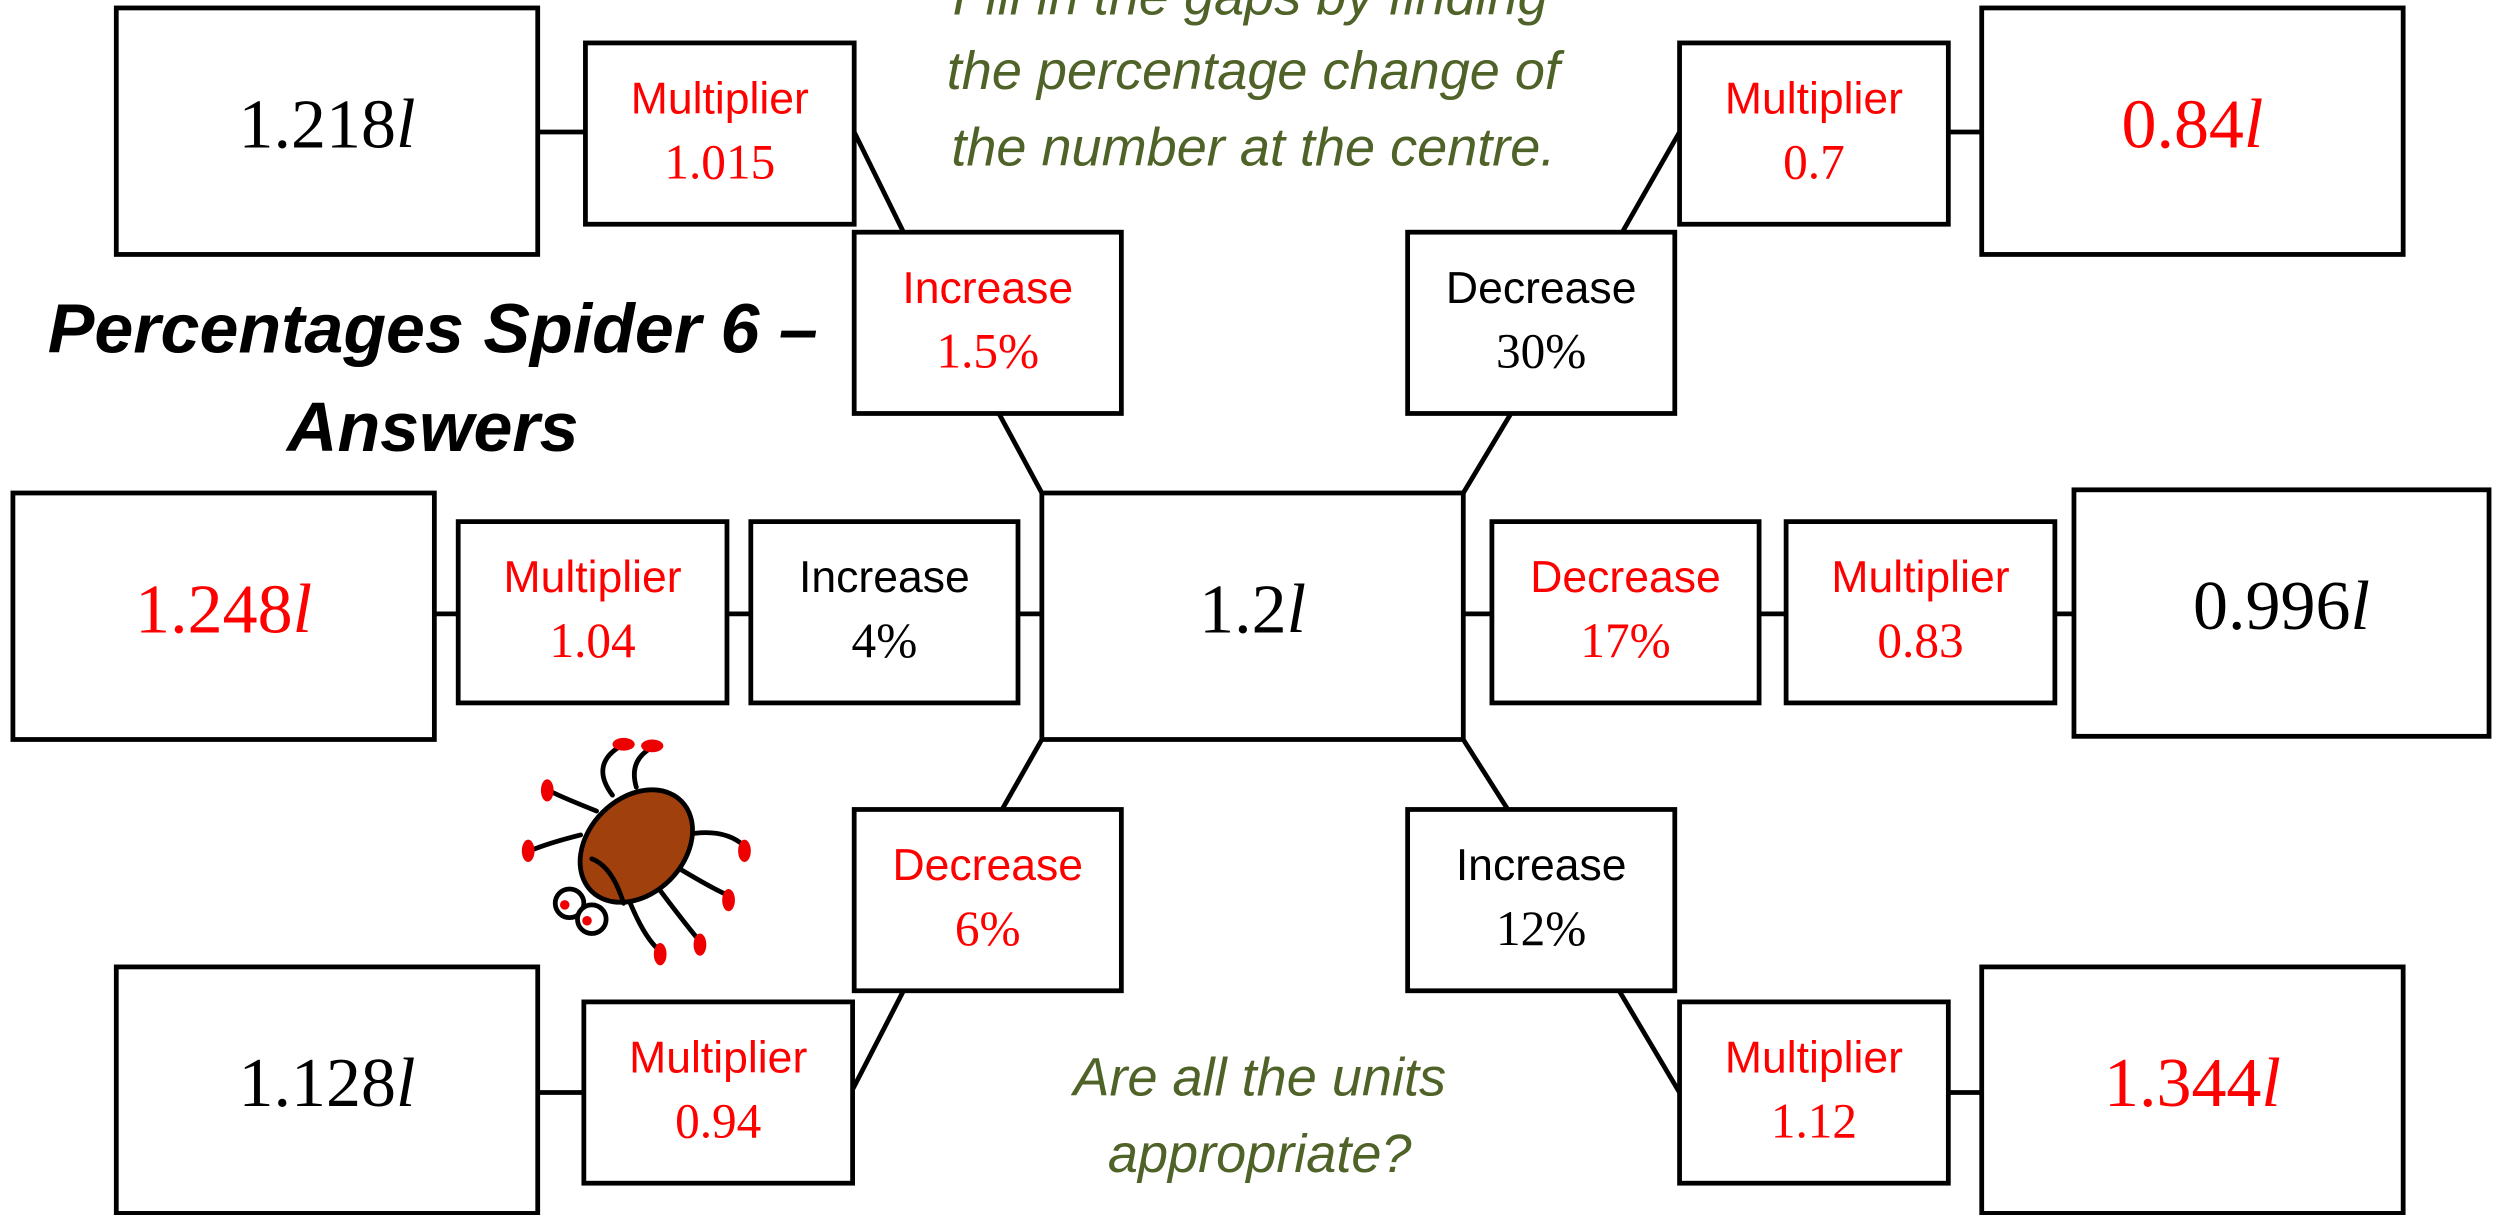 The height and width of the screenshot is (1215, 2494). What do you see at coordinates (433, 328) in the screenshot?
I see `title-line: Percentages Spider 6 –` at bounding box center [433, 328].